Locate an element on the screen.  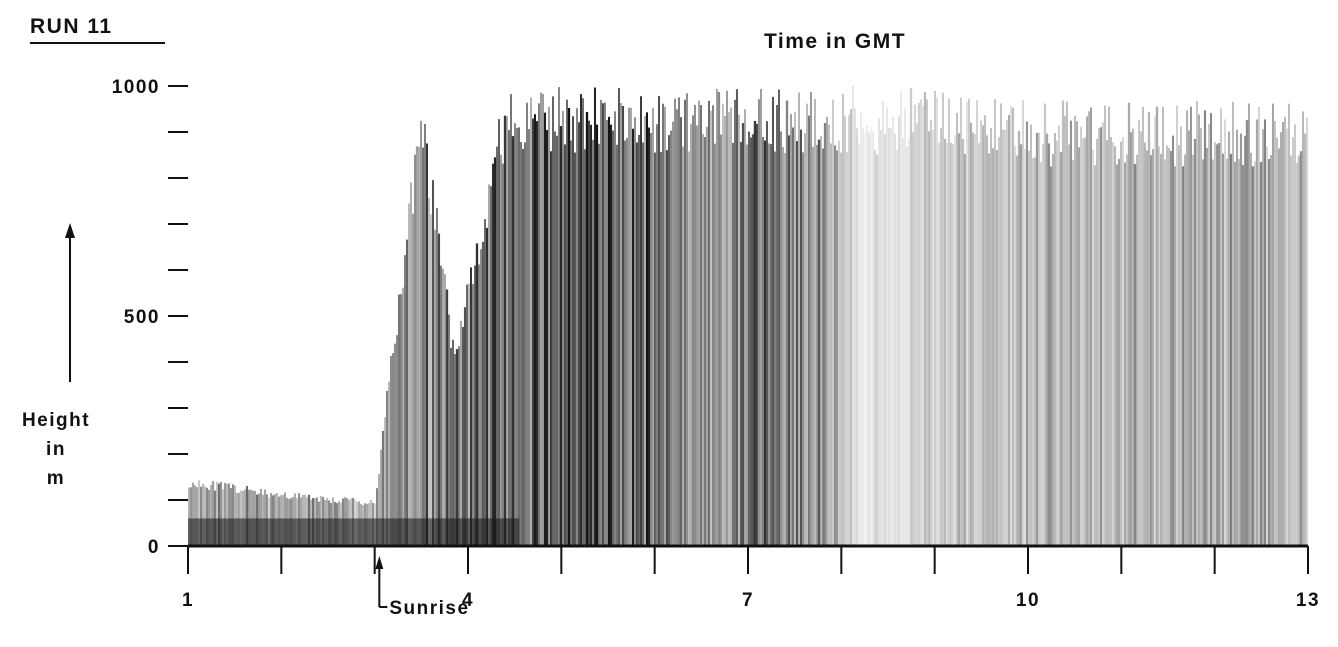
x-tick-label: 1 is located at coordinates (188, 600).